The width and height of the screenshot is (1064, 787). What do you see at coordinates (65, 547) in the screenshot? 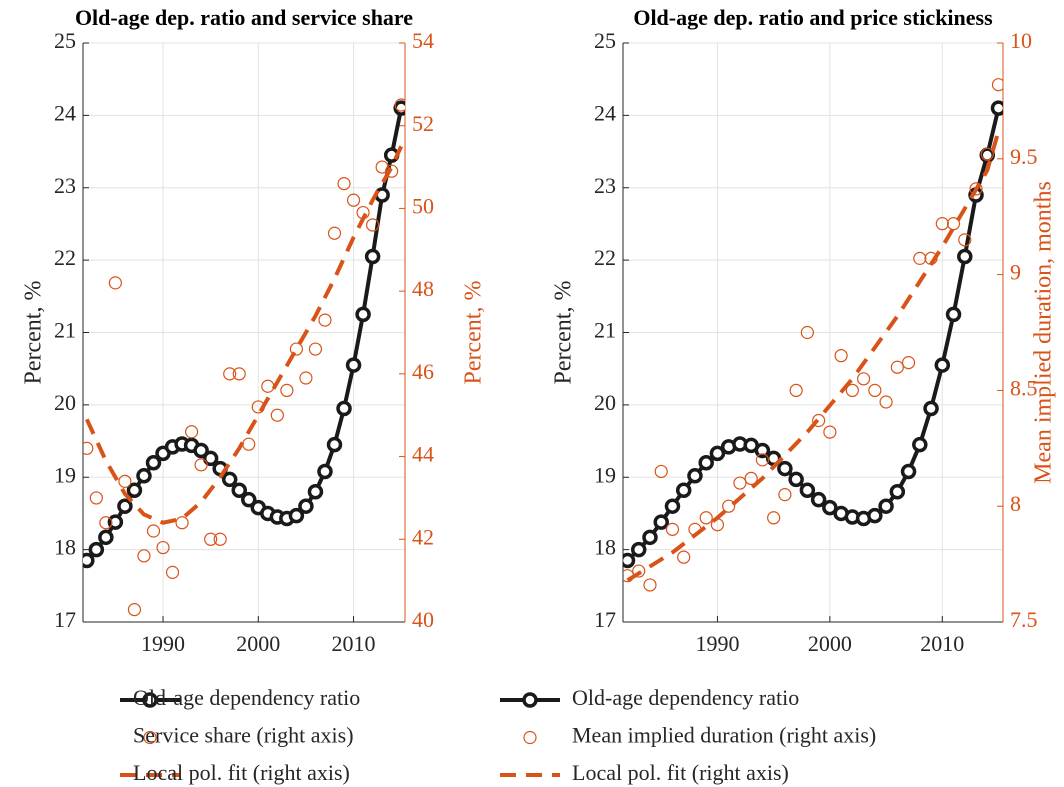
I see `y-tick-label: 18` at bounding box center [65, 547].